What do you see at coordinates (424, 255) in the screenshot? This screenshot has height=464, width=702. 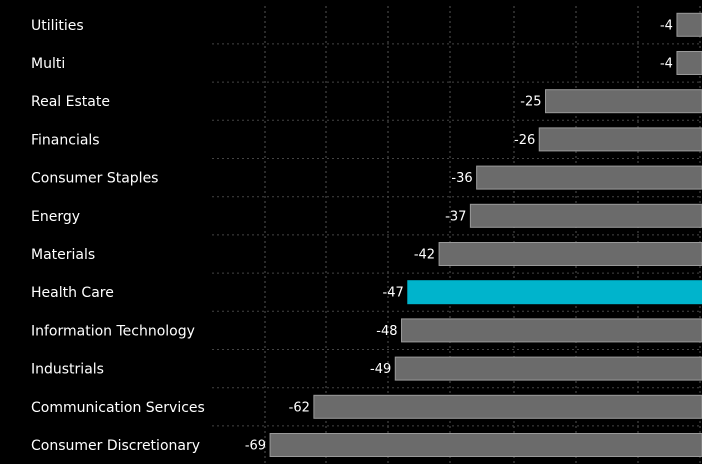 I see `data-label: -42` at bounding box center [424, 255].